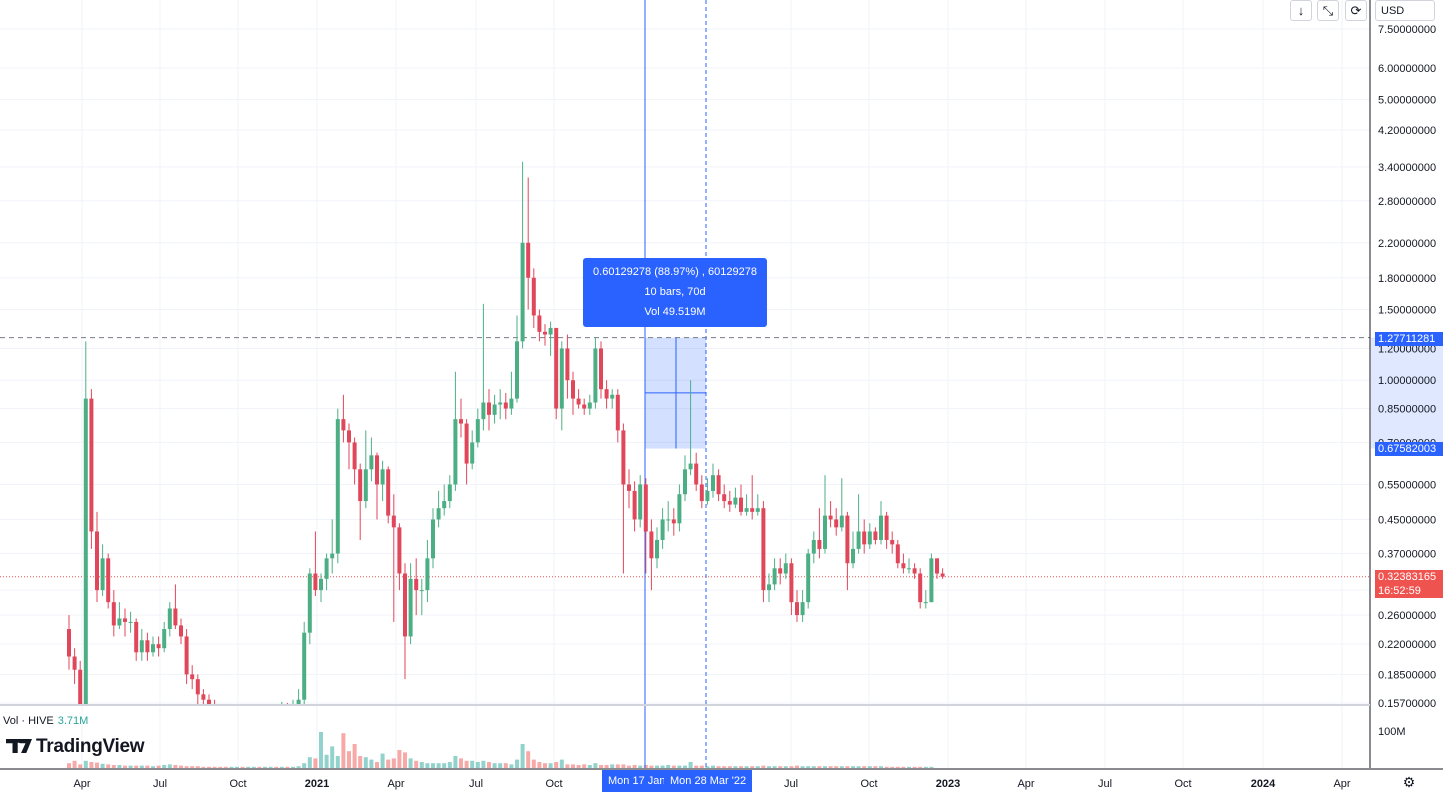 This screenshot has width=1443, height=792. Describe the element at coordinates (791, 784) in the screenshot. I see `time-tick-label: Jul` at that location.